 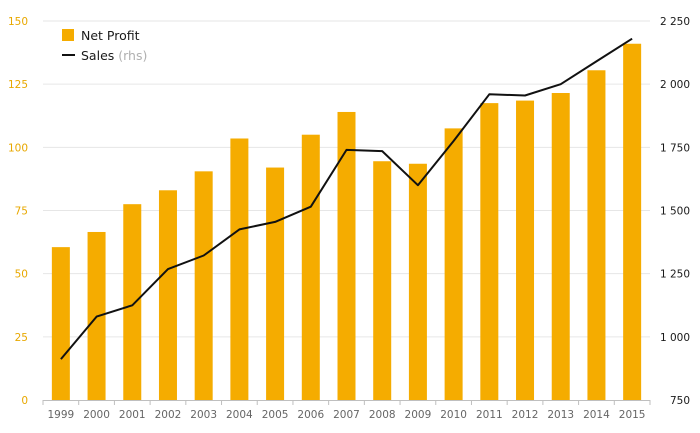 I want to click on svg-text: Sales (rhs), so click(x=114, y=55).